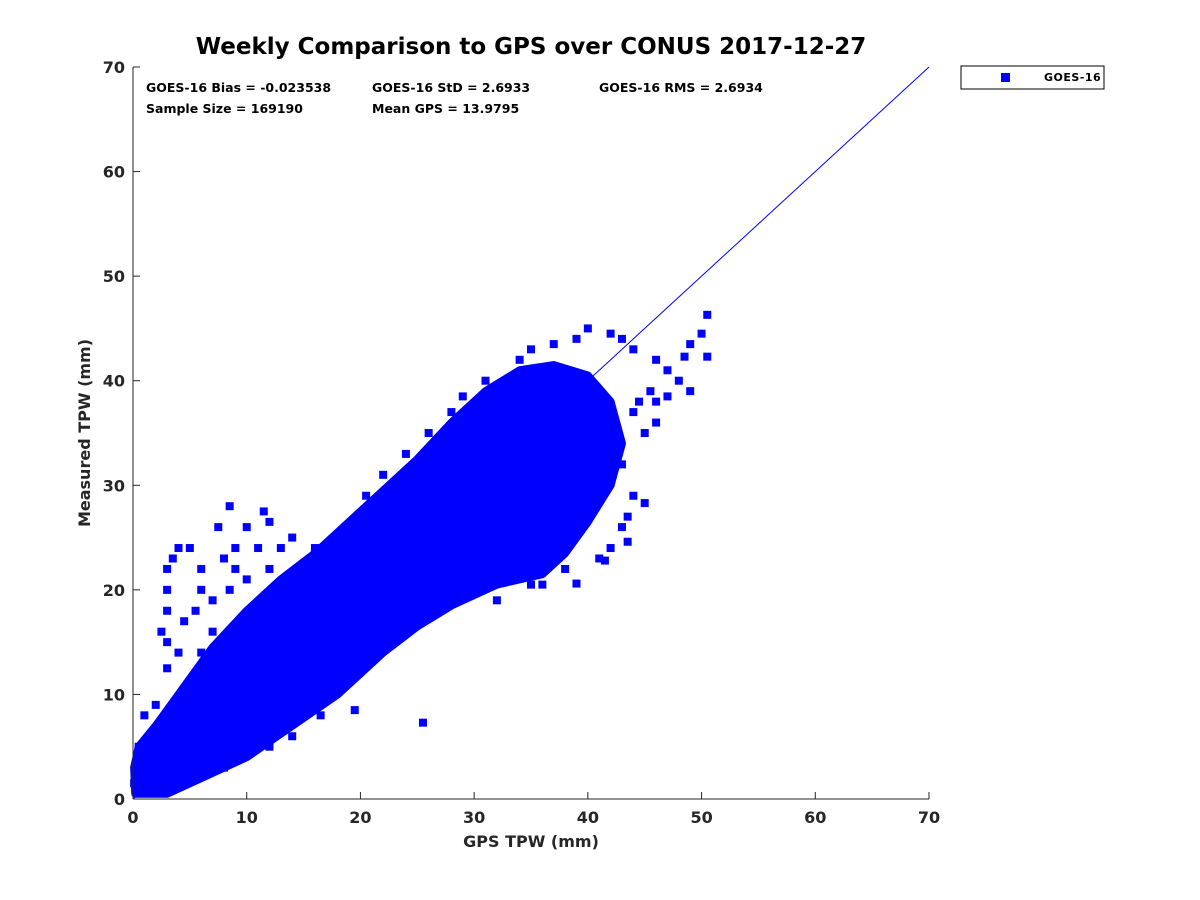 The height and width of the screenshot is (900, 1200). I want to click on y-tick-label: 0, so click(119, 799).